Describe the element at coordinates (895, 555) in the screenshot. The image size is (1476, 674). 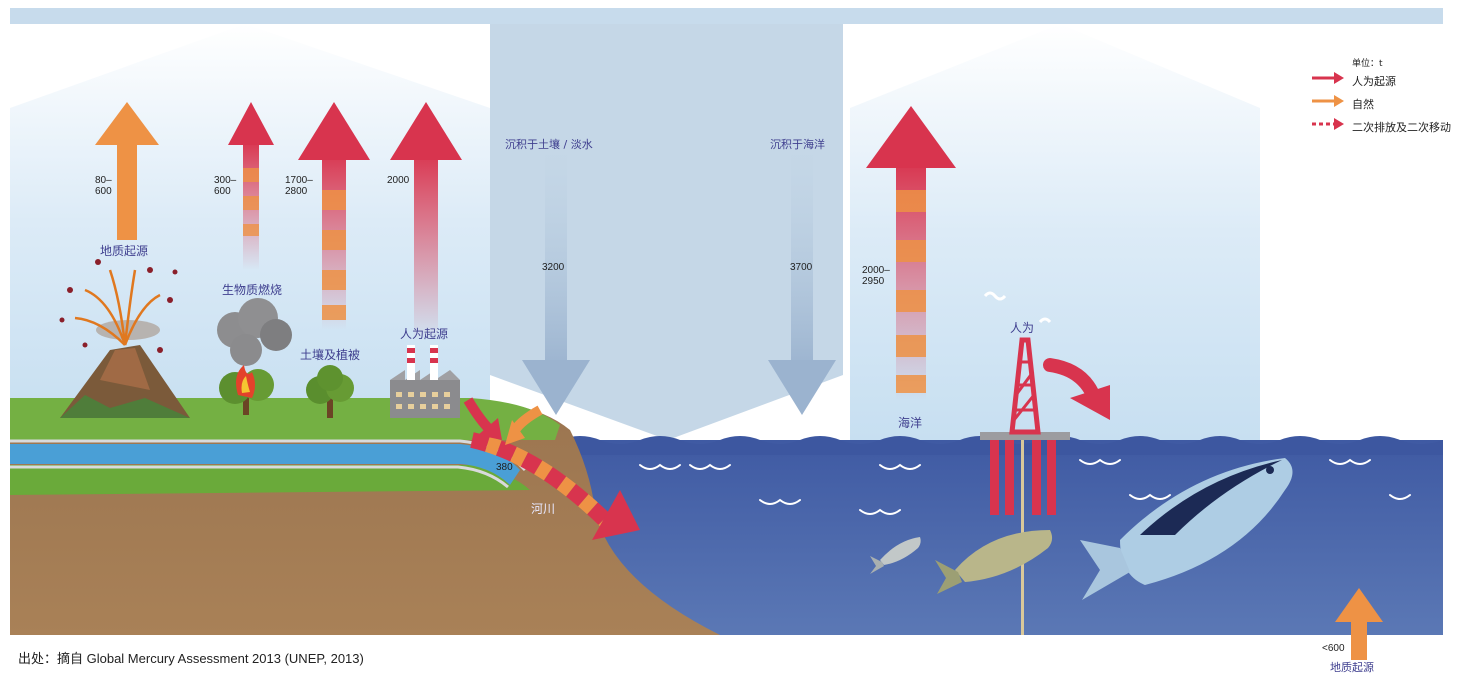
I see `small-fish-icon` at that location.